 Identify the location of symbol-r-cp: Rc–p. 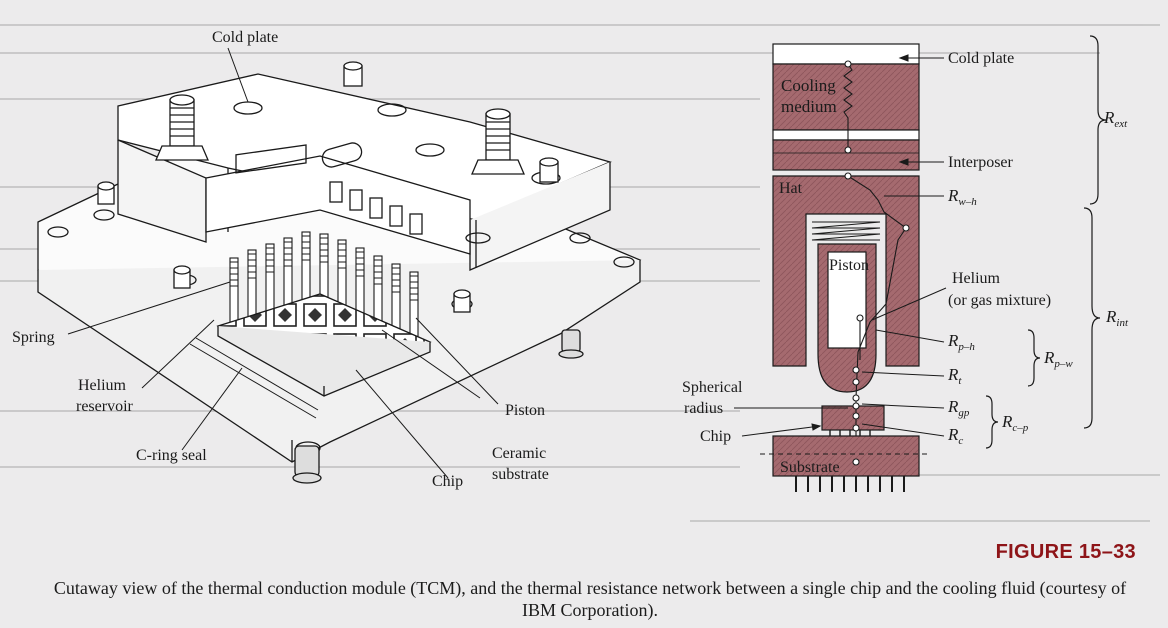
(1015, 423).